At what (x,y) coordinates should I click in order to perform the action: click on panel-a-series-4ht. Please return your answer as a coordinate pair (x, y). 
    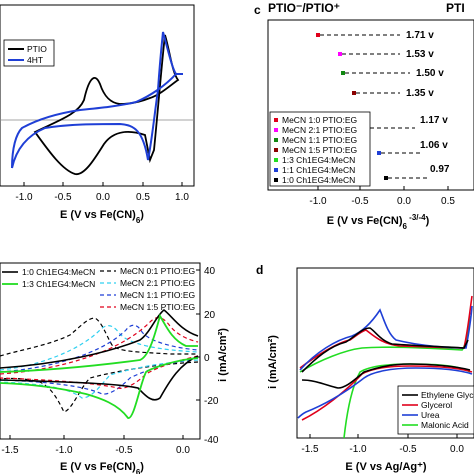
    Looking at the image, I should click on (94, 100).